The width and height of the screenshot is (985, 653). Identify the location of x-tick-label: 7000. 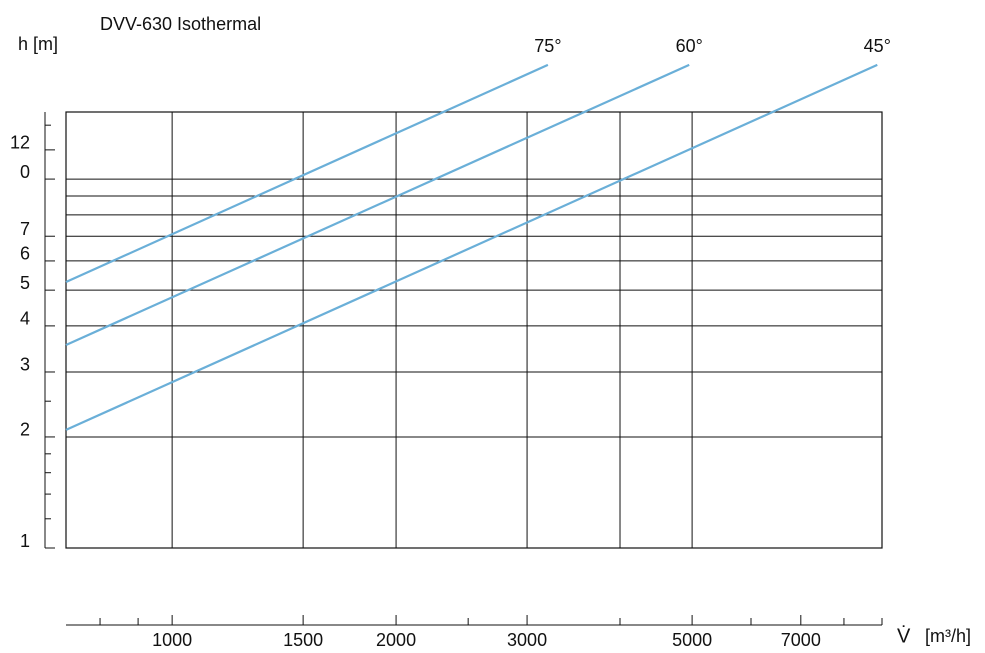
(801, 640).